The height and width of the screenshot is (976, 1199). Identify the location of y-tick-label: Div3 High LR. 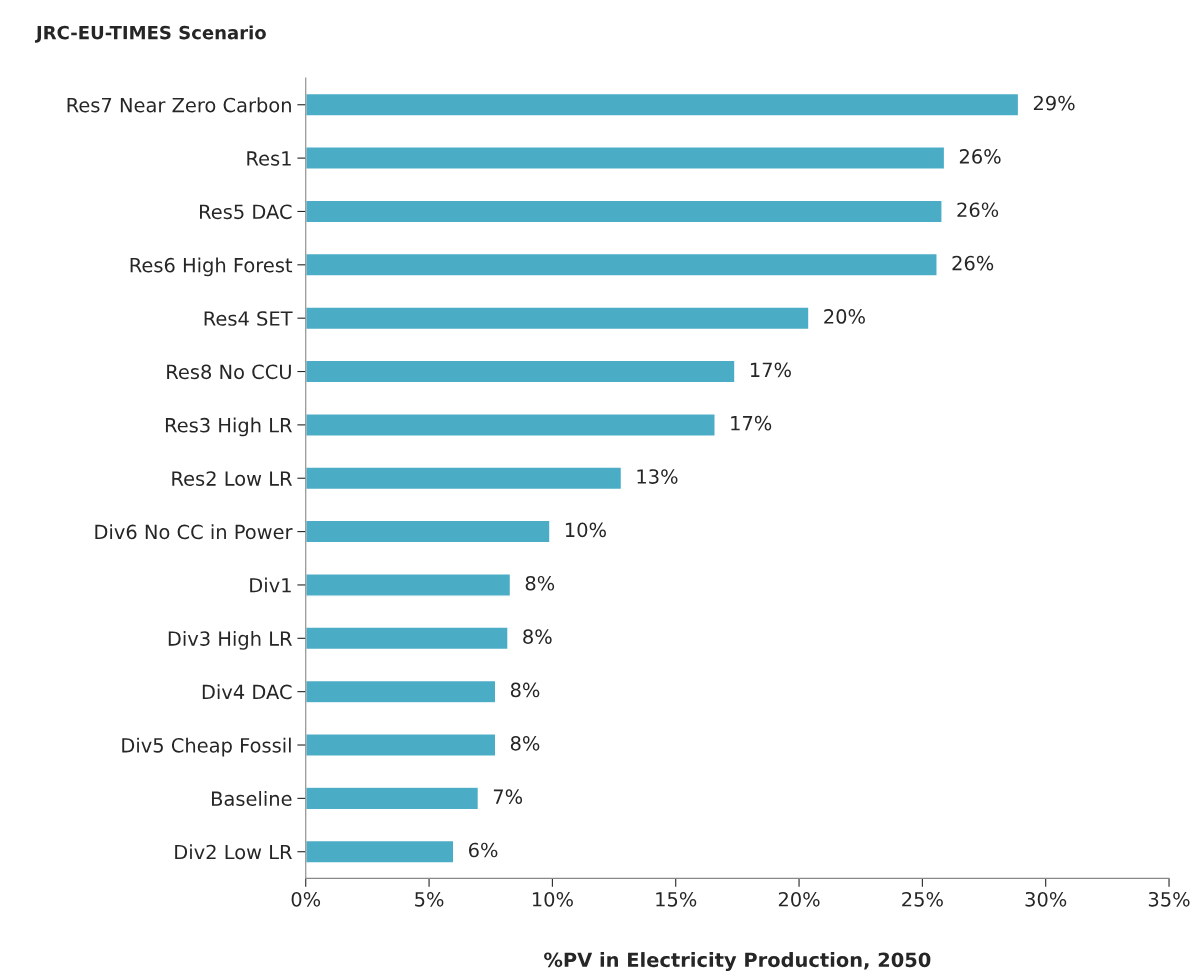
(230, 640).